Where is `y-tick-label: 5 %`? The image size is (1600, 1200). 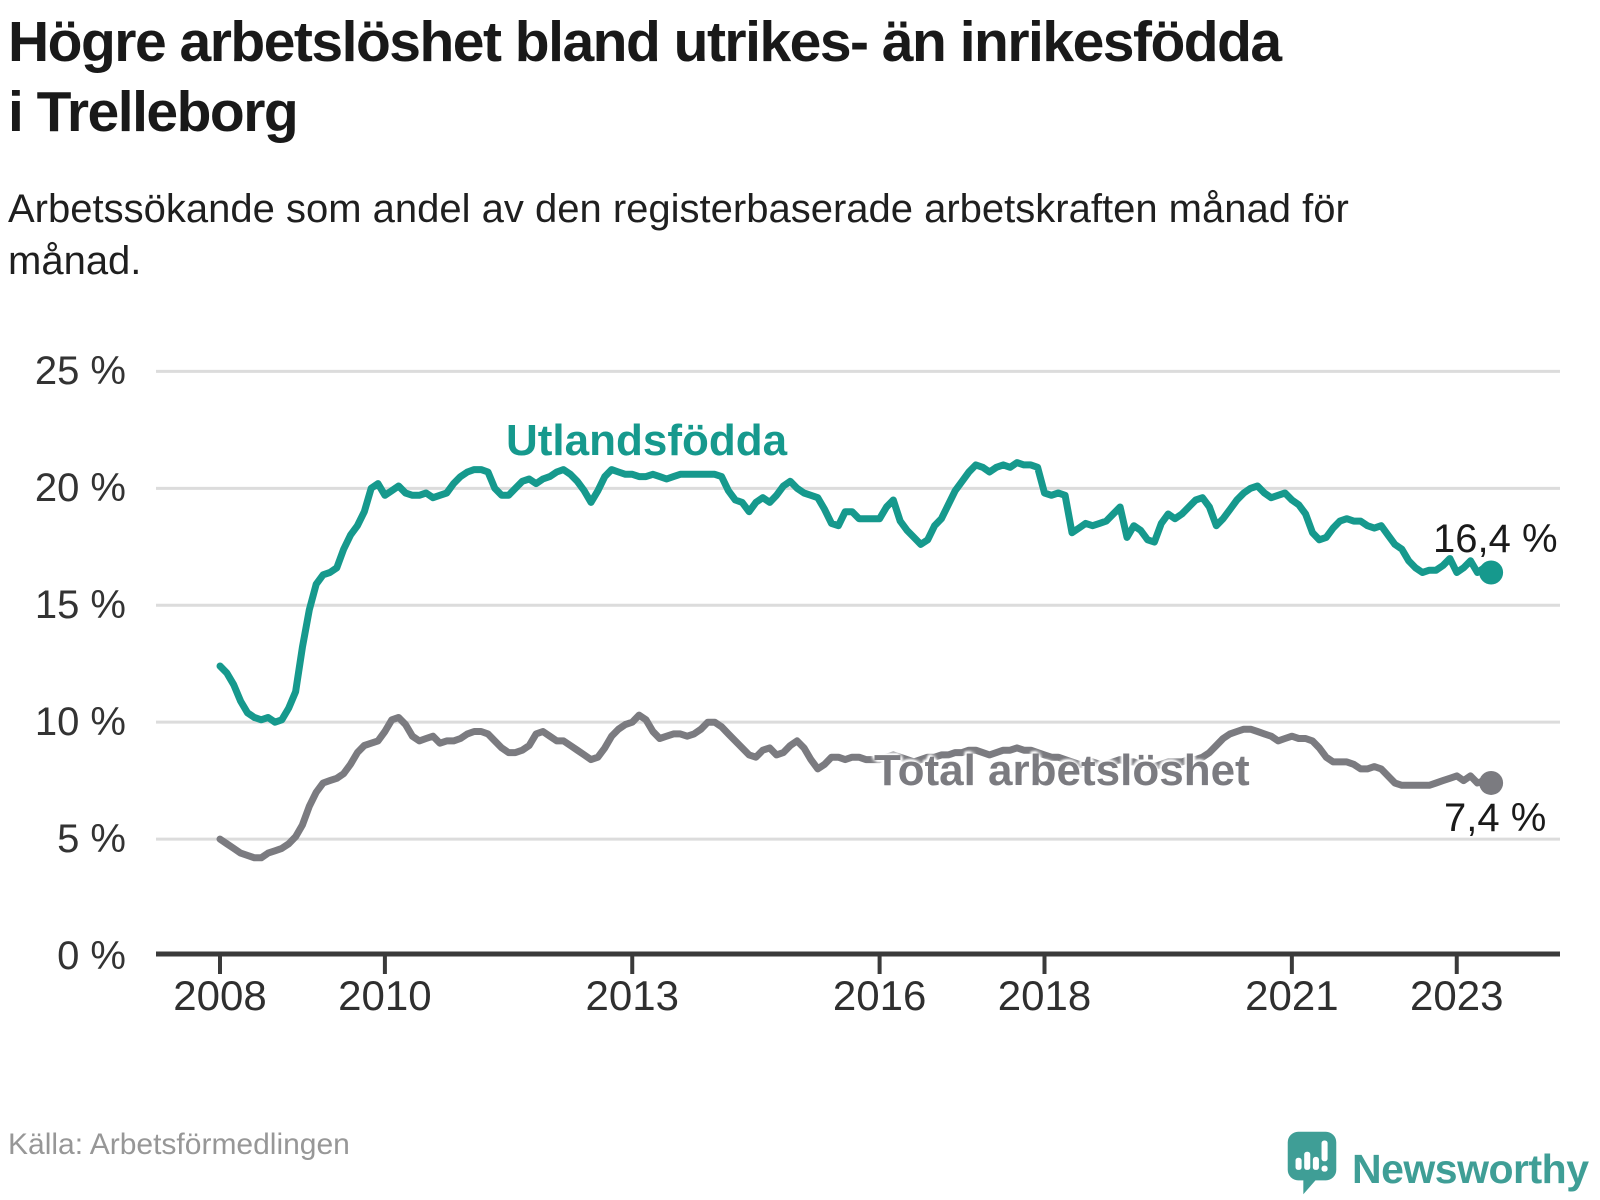 y-tick-label: 5 % is located at coordinates (91, 839).